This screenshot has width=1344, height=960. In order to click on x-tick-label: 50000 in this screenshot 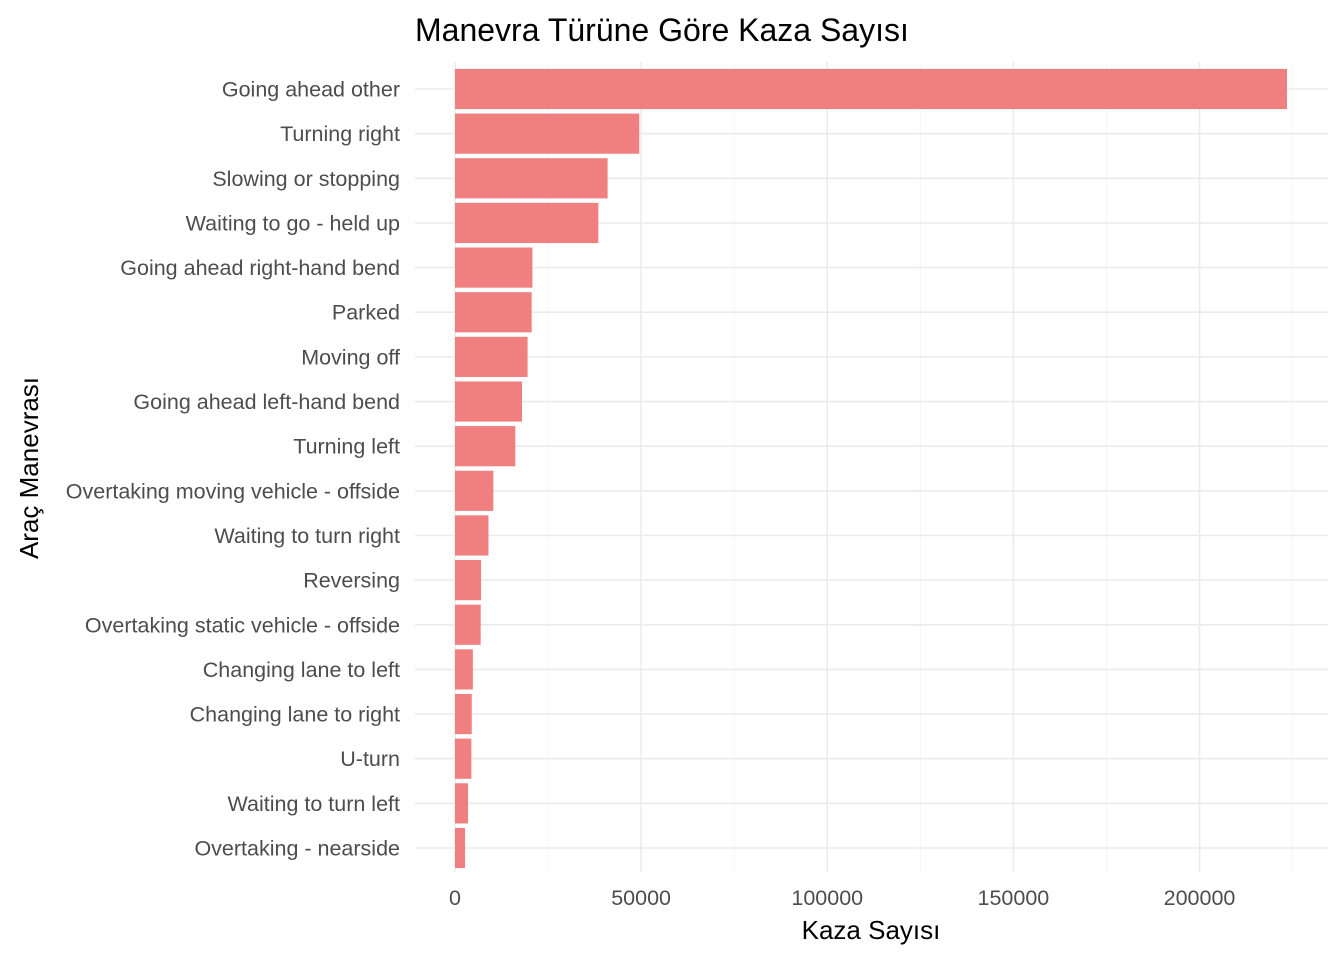, I will do `click(641, 898)`.